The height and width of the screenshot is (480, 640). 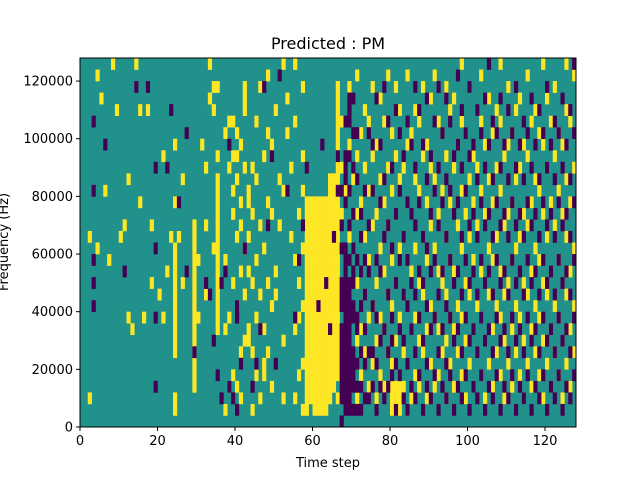 I want to click on x-tick-label: 80, so click(x=390, y=441).